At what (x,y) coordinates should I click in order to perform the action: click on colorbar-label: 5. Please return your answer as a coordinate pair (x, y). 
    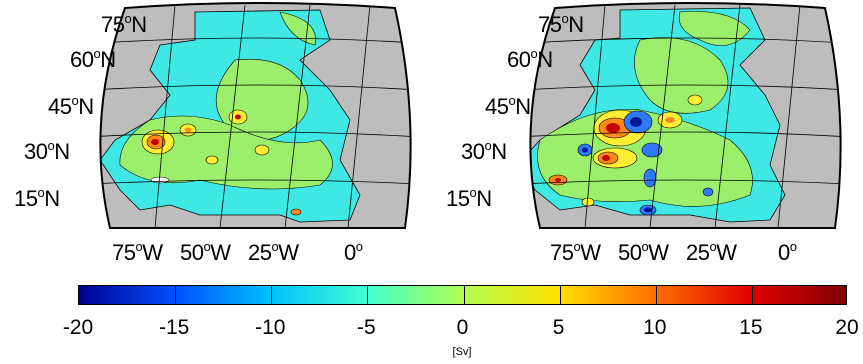
    Looking at the image, I should click on (558, 327).